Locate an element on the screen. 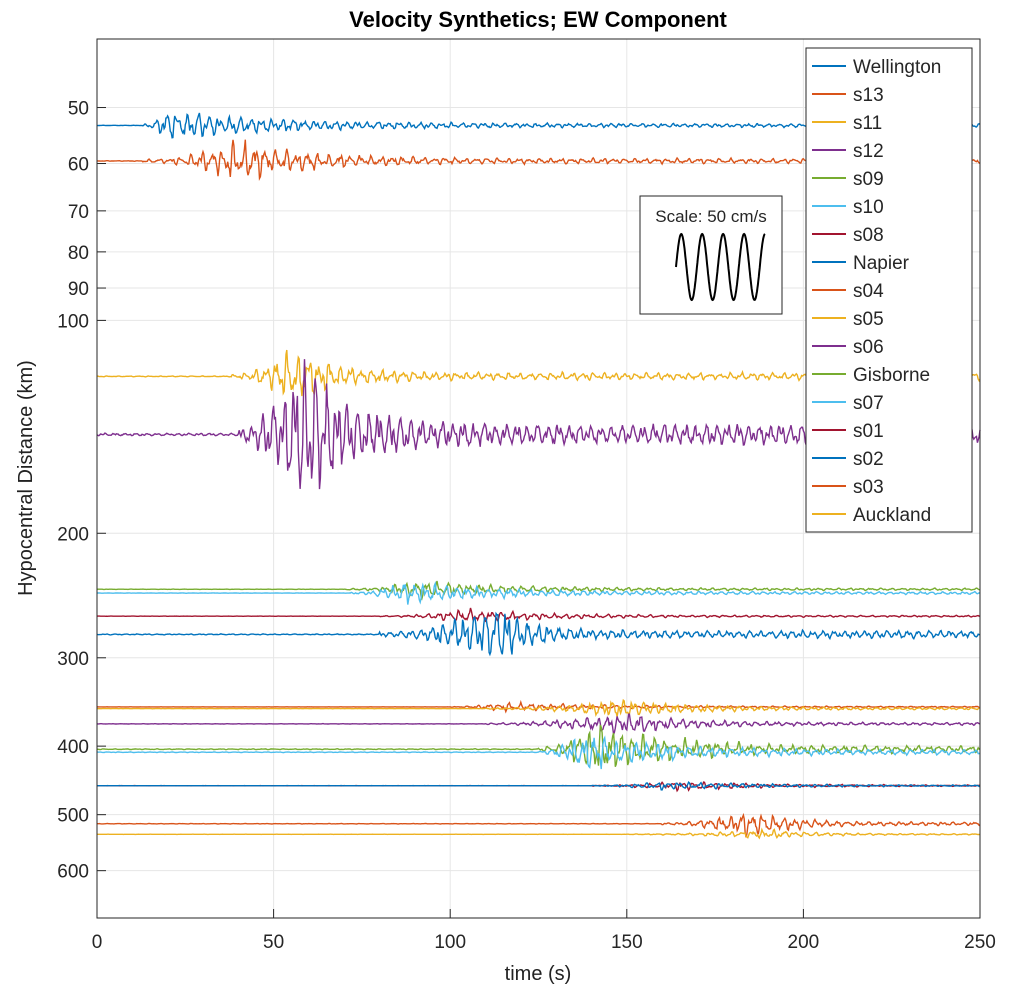  scale-label: Scale: 50 cm/s is located at coordinates (711, 216).